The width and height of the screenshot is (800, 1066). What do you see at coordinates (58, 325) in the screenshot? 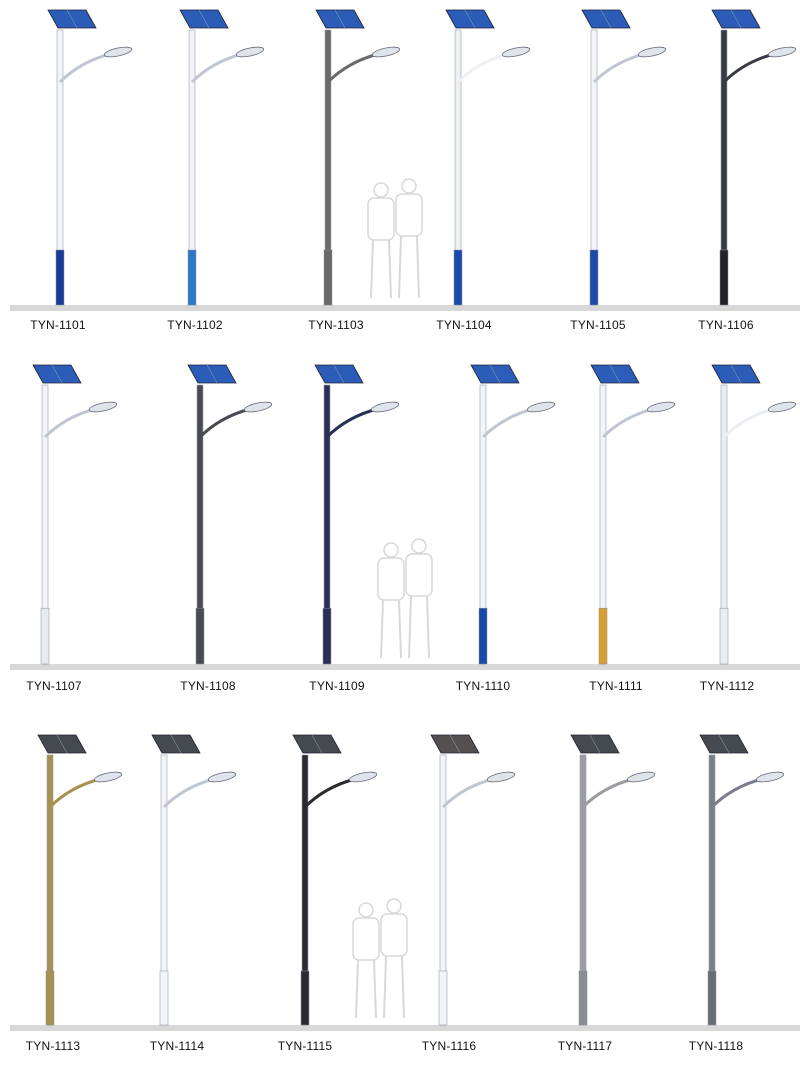
I see `model-label: TYN-1101` at bounding box center [58, 325].